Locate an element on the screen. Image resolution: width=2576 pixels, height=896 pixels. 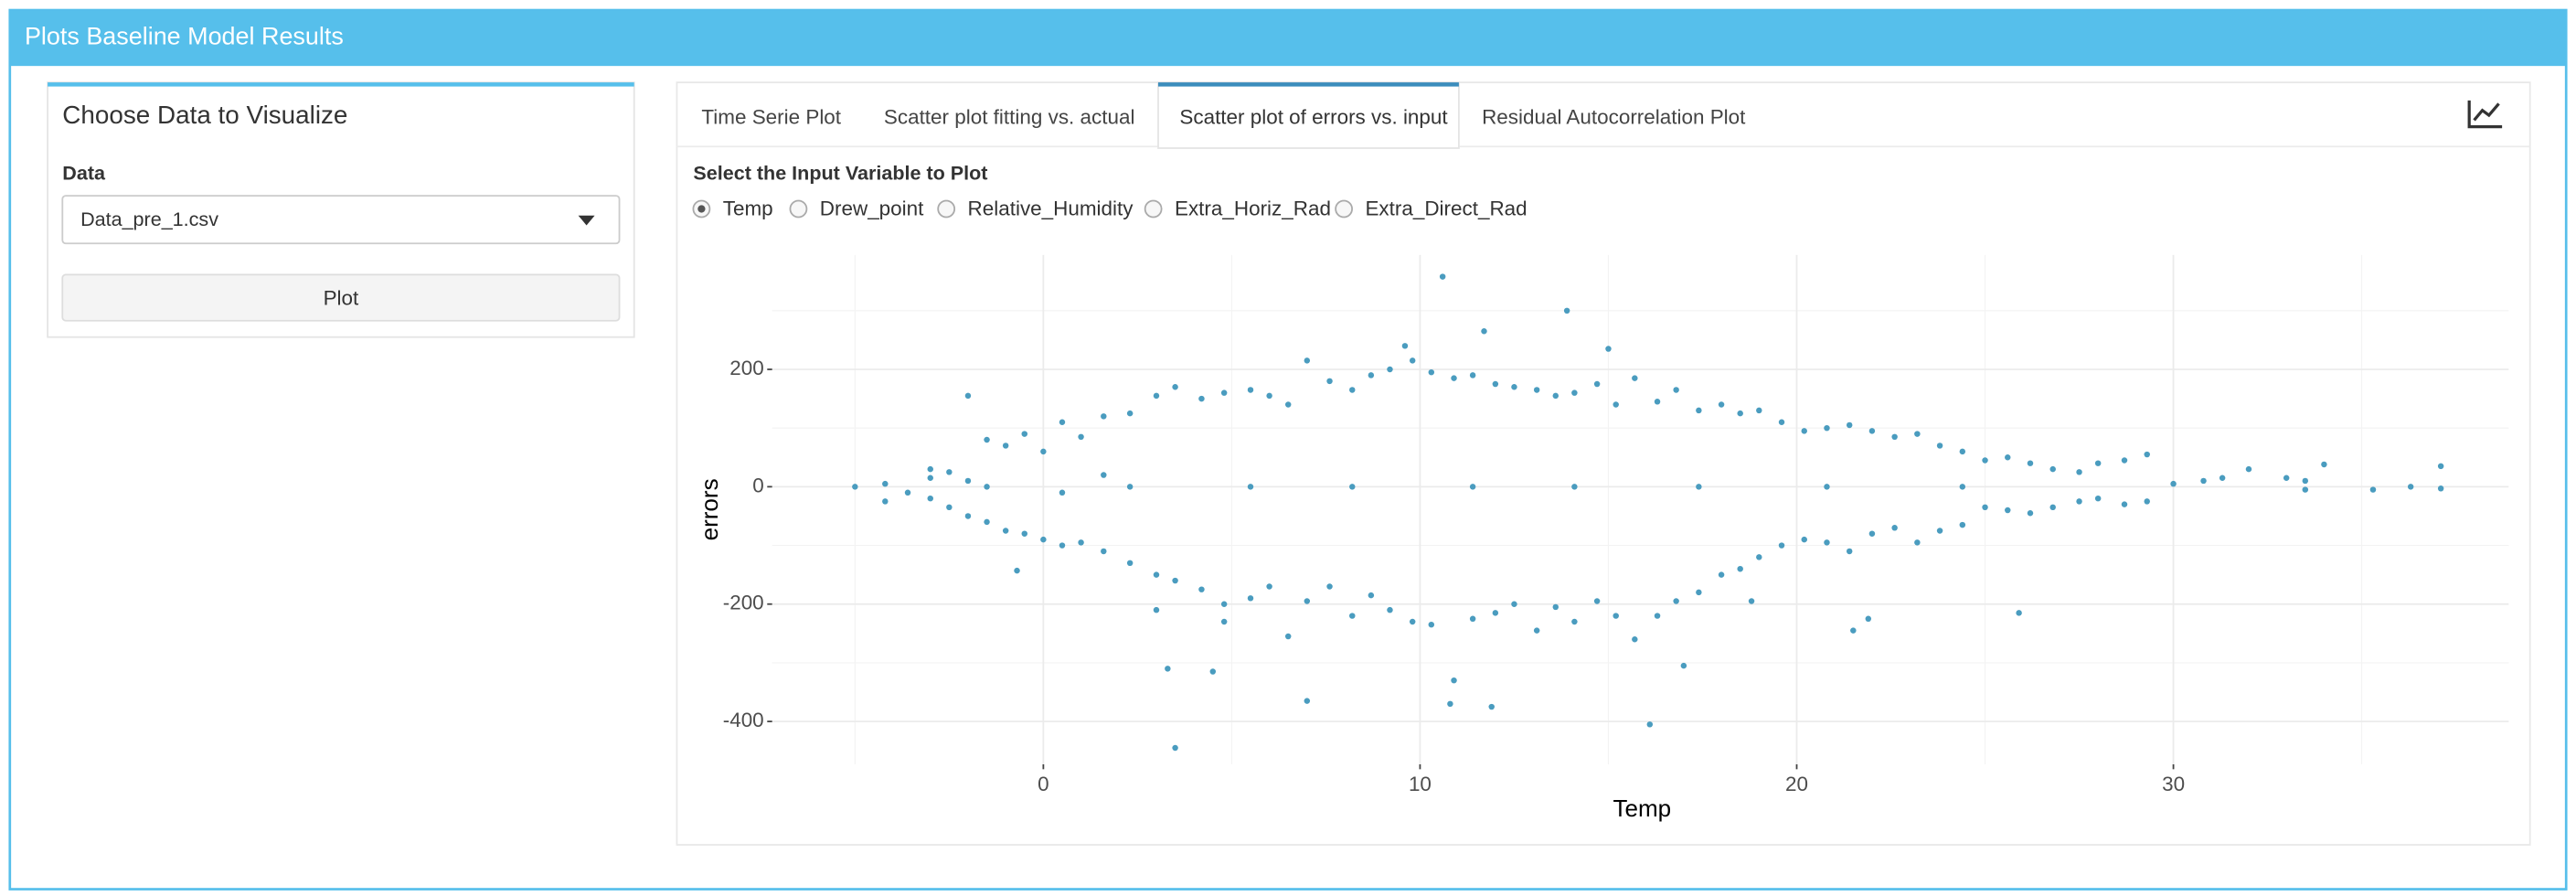
header-title: Plots Baseline Model Results is located at coordinates (184, 36).